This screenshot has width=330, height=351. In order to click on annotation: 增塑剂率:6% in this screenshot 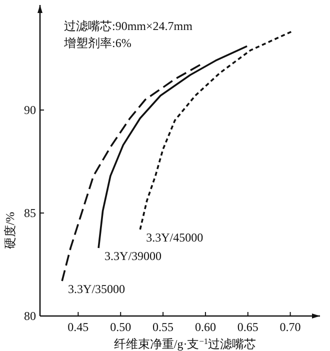, I will do `click(97, 43)`.